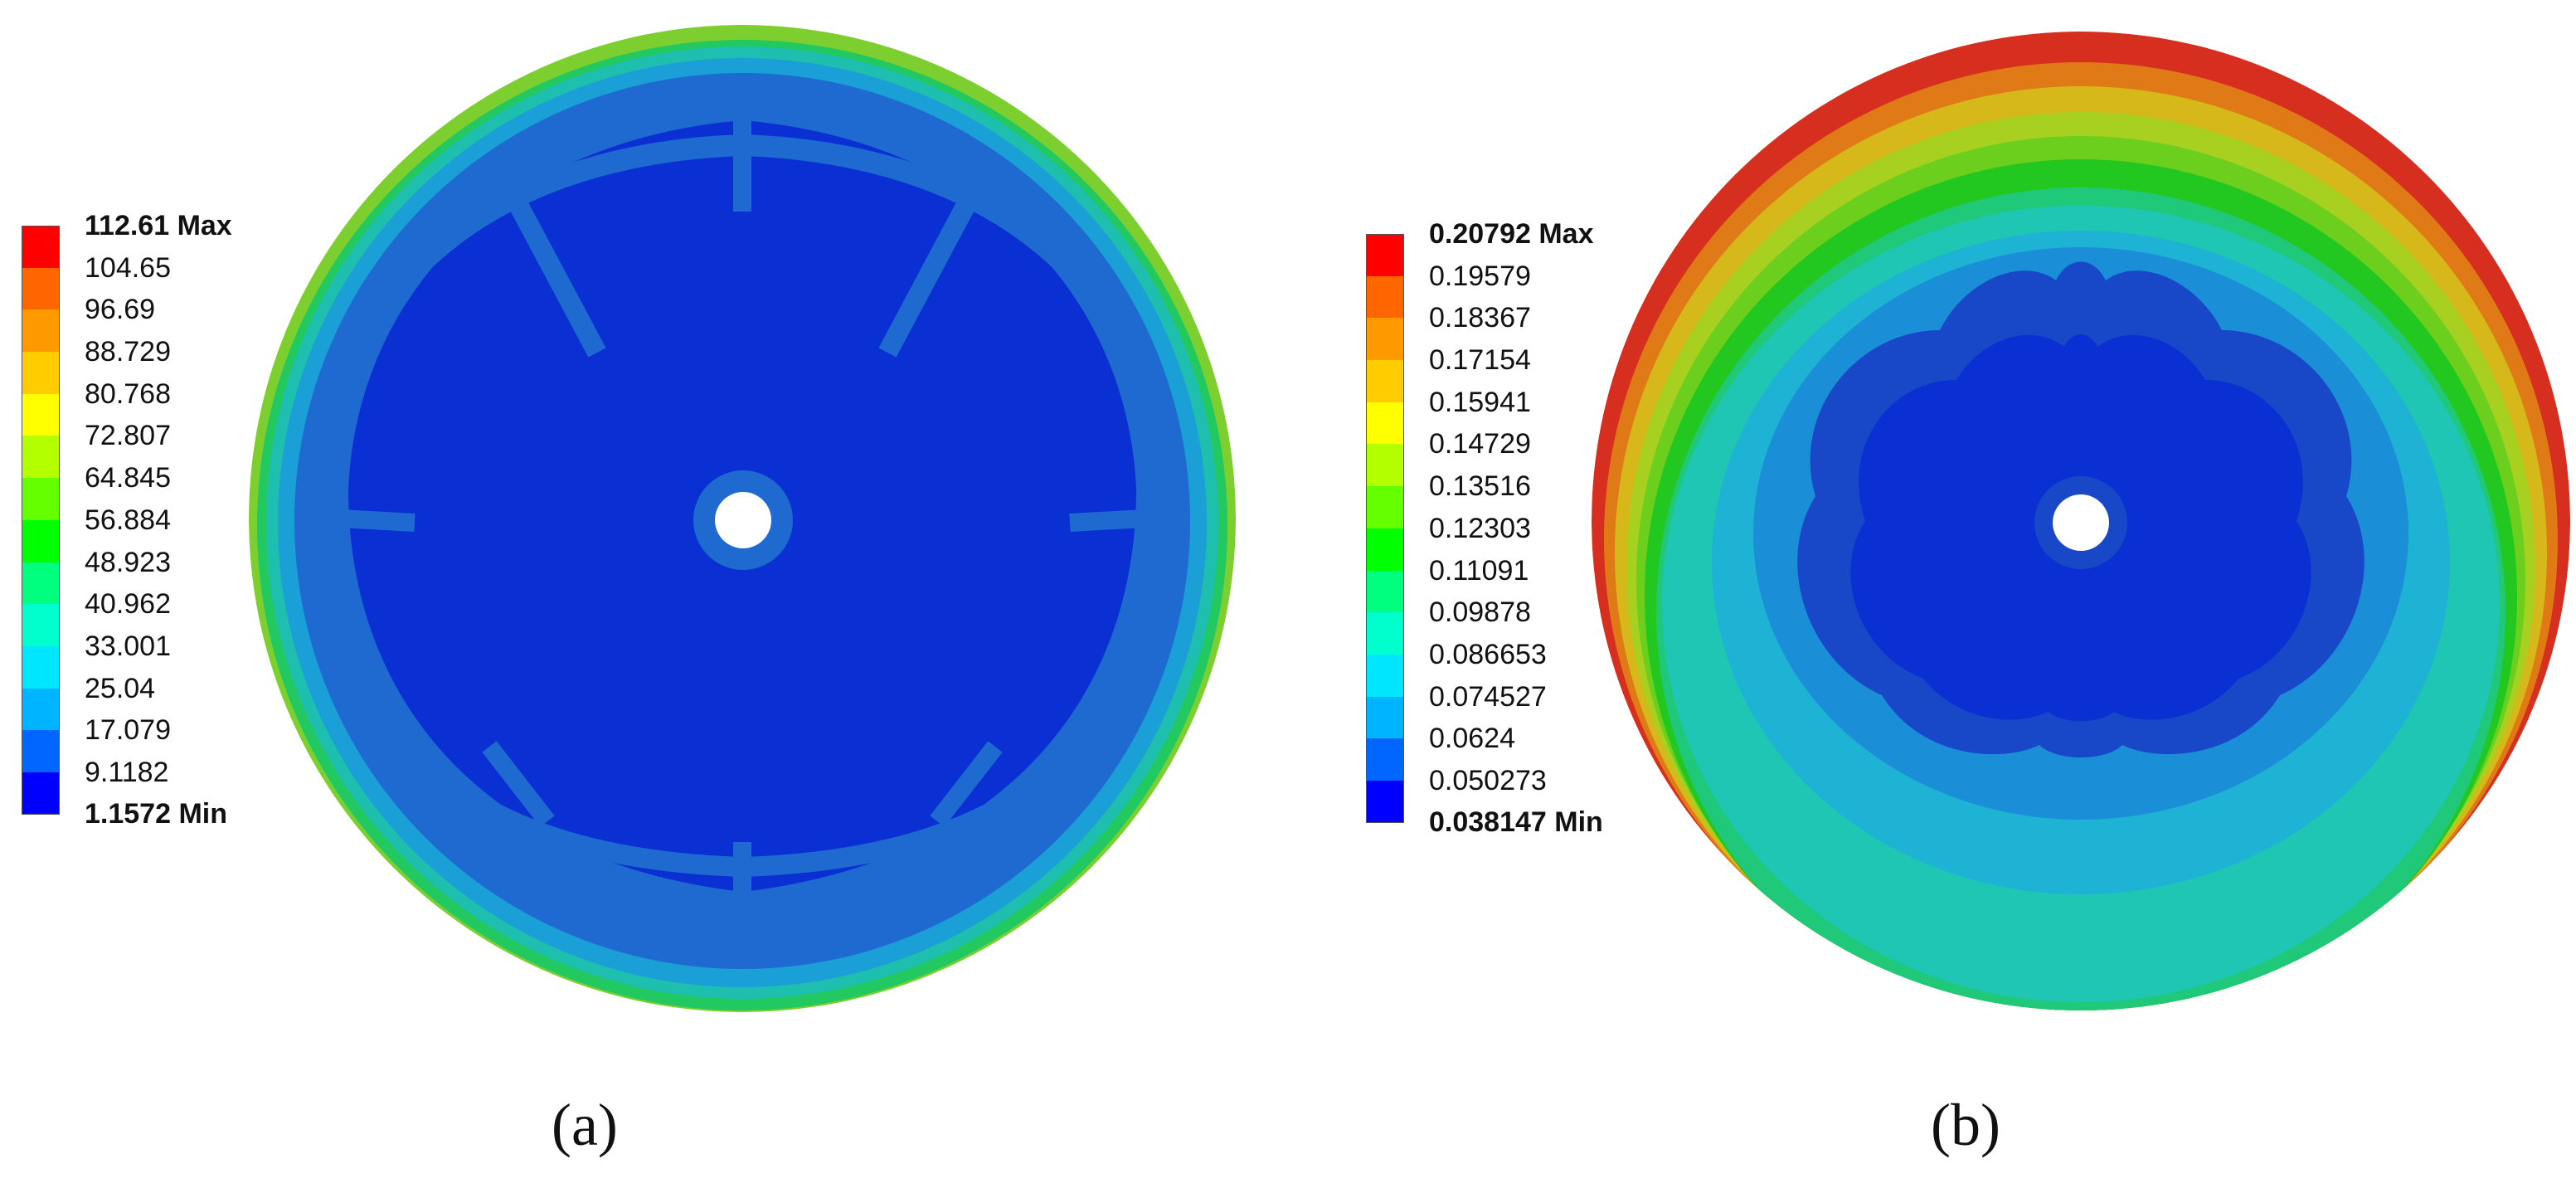  Describe the element at coordinates (128, 605) in the screenshot. I see `legend-tick-label: 40.962` at that location.